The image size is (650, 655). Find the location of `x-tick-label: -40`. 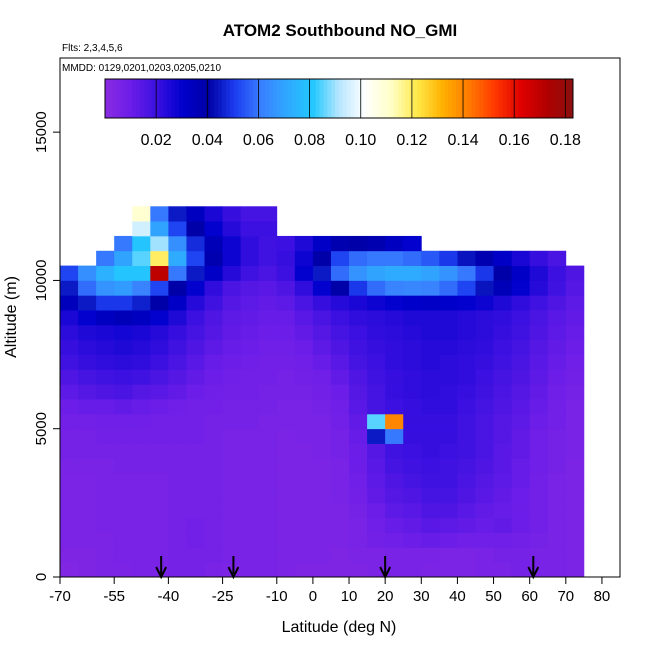

x-tick-label: -40 is located at coordinates (169, 596).